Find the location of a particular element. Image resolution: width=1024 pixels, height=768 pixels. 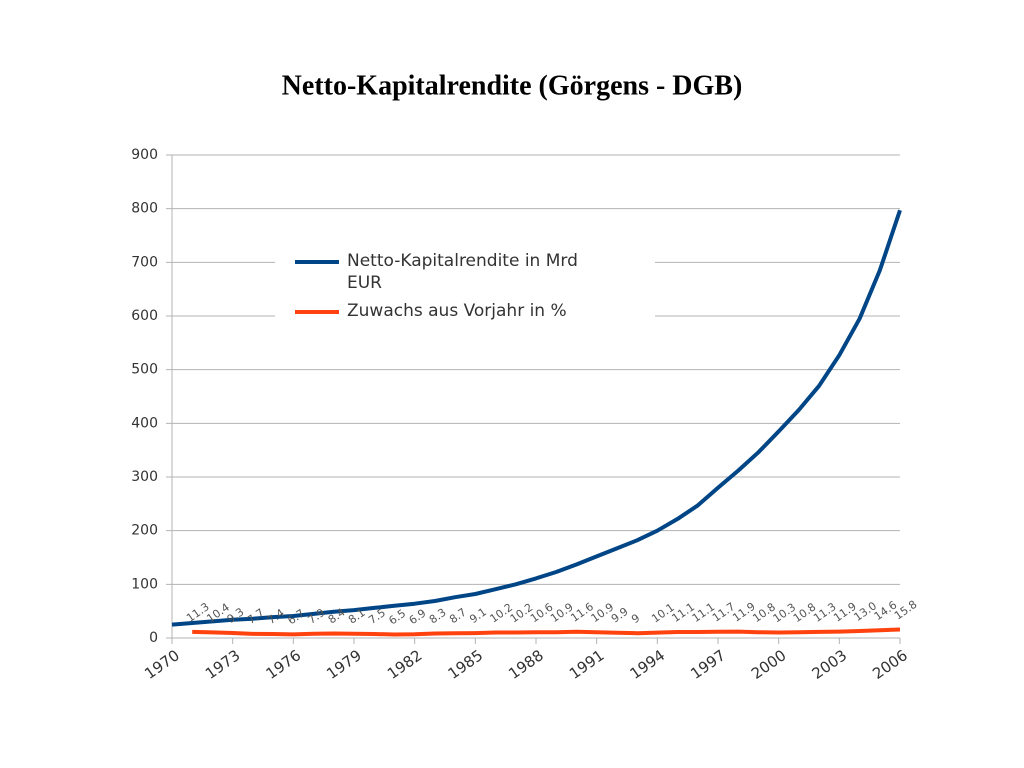

x-tick-label: 2006 is located at coordinates (890, 664).